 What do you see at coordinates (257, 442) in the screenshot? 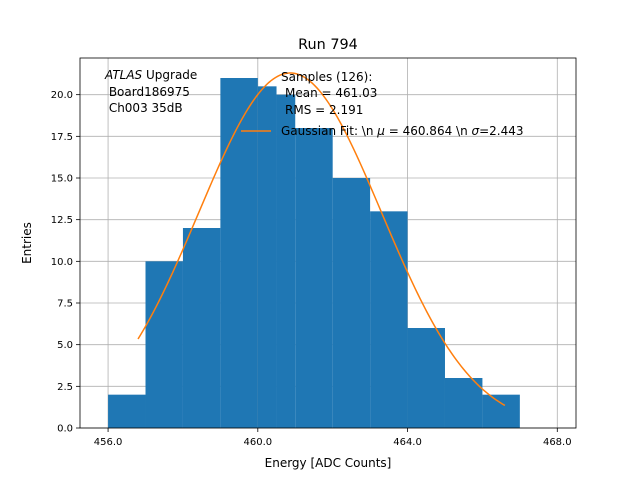
I see `x-tick-label: 460.0` at bounding box center [257, 442].